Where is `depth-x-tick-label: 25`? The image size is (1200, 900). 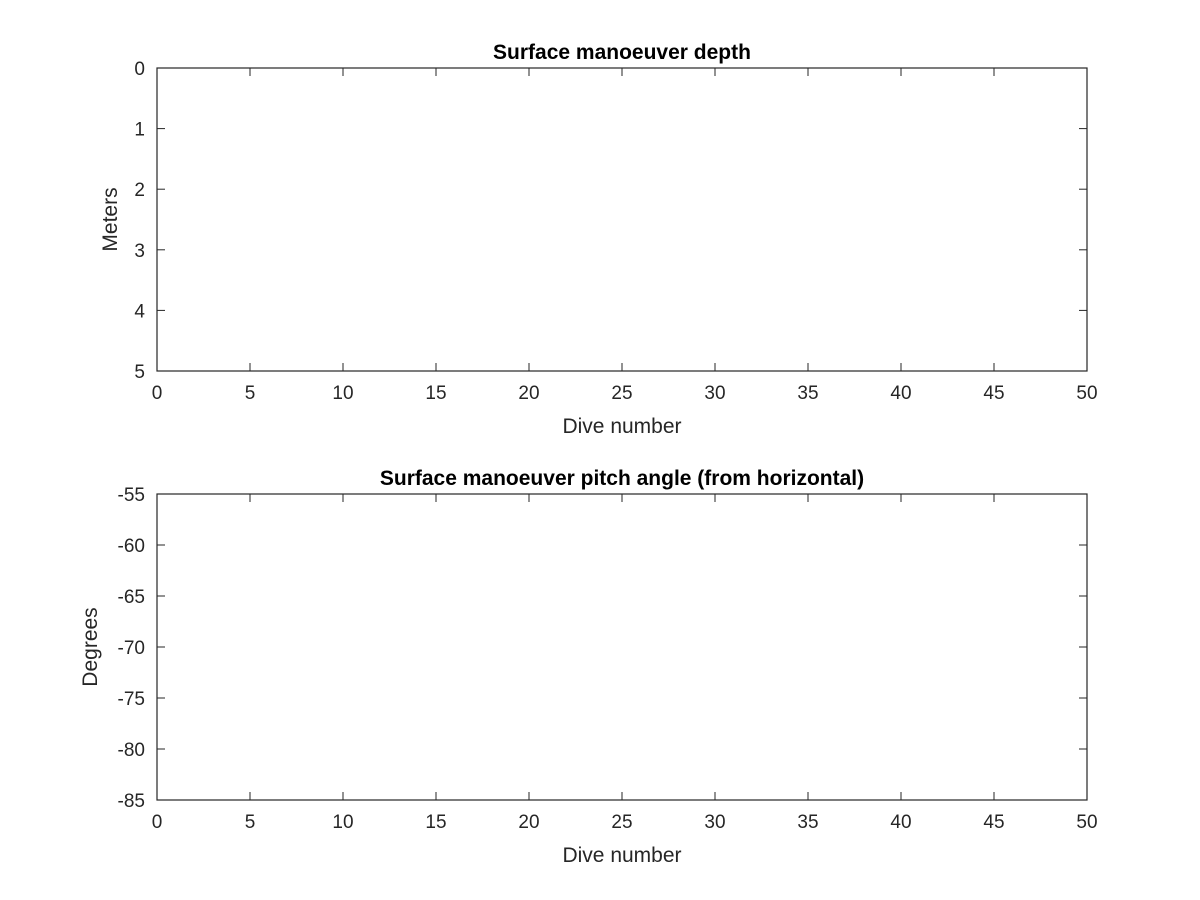 depth-x-tick-label: 25 is located at coordinates (621, 393).